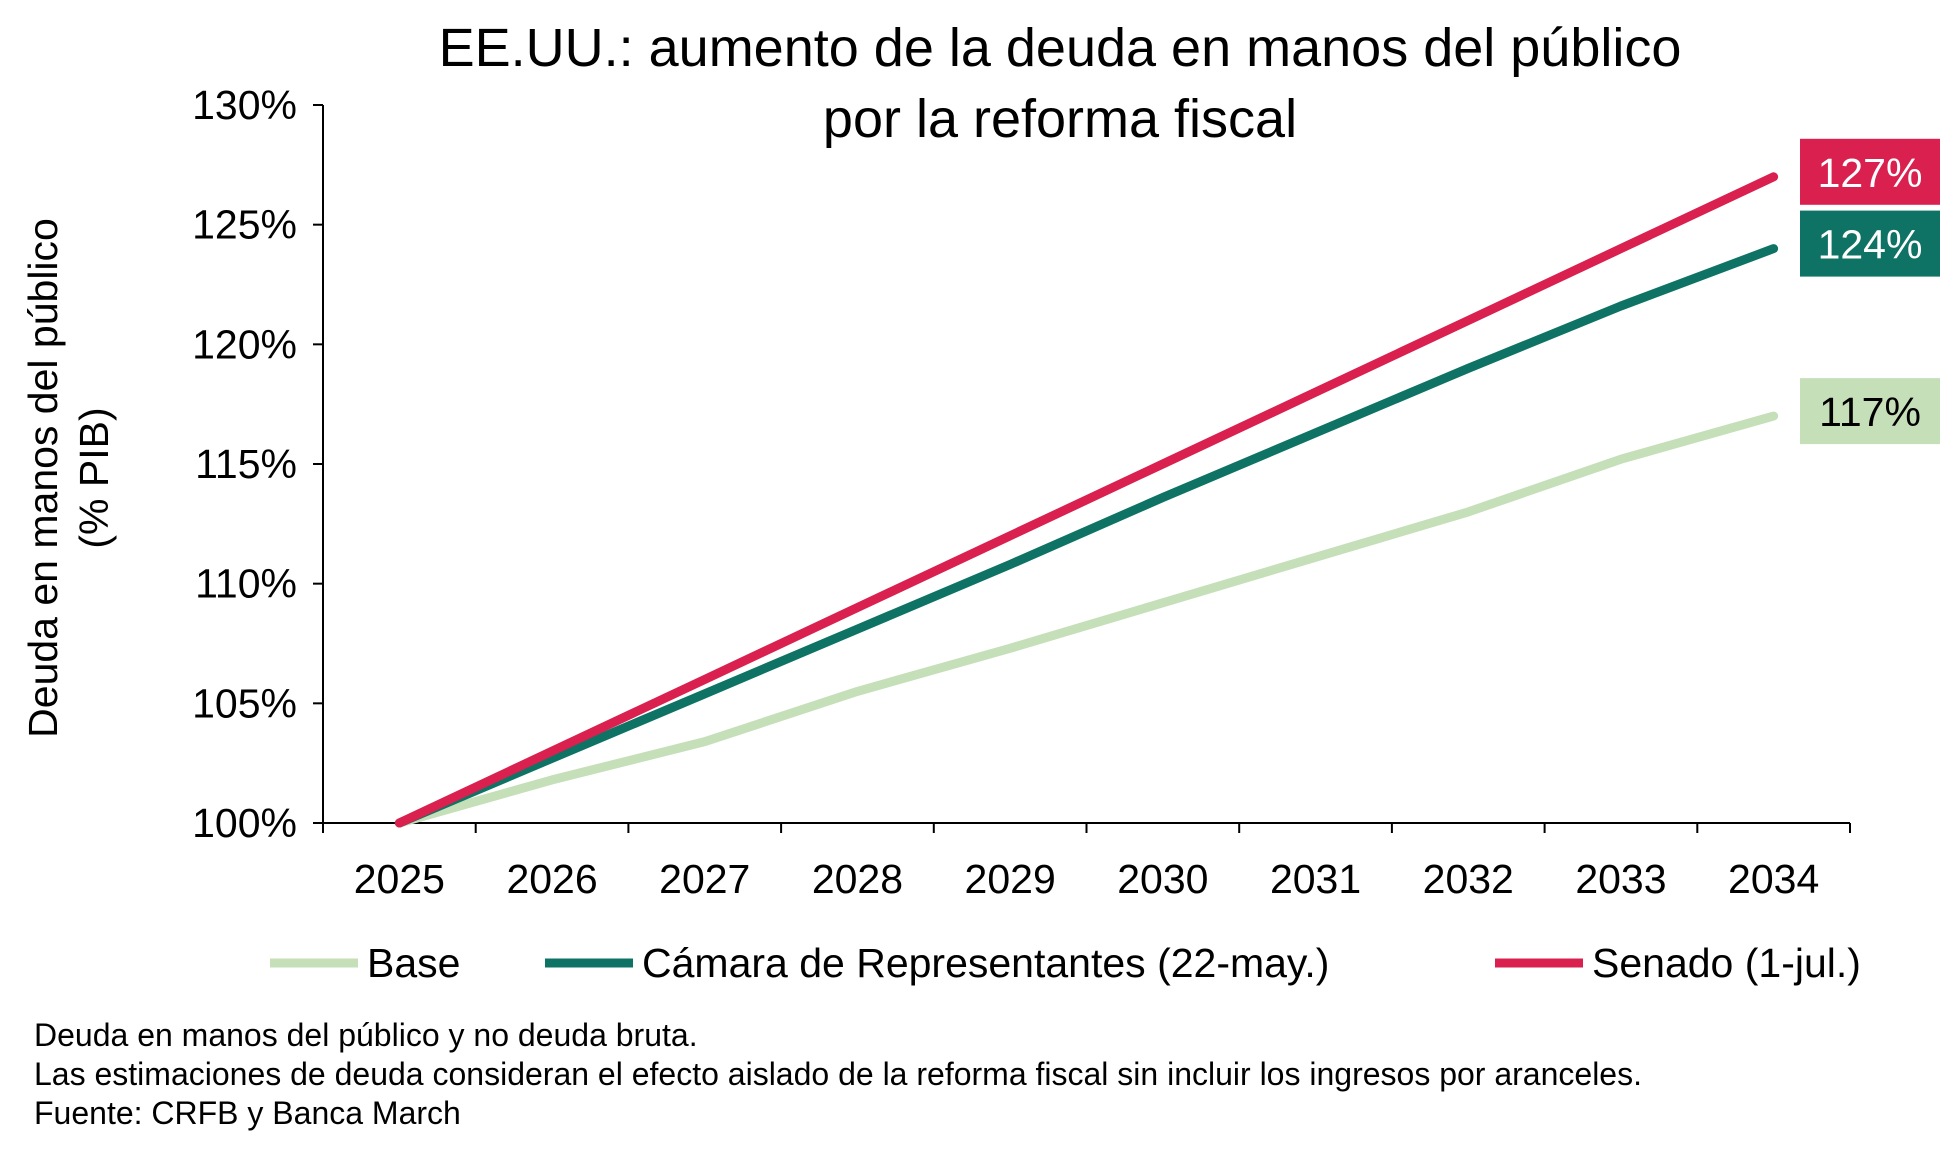  I want to click on y-tick-label: 105%, so click(244, 703).